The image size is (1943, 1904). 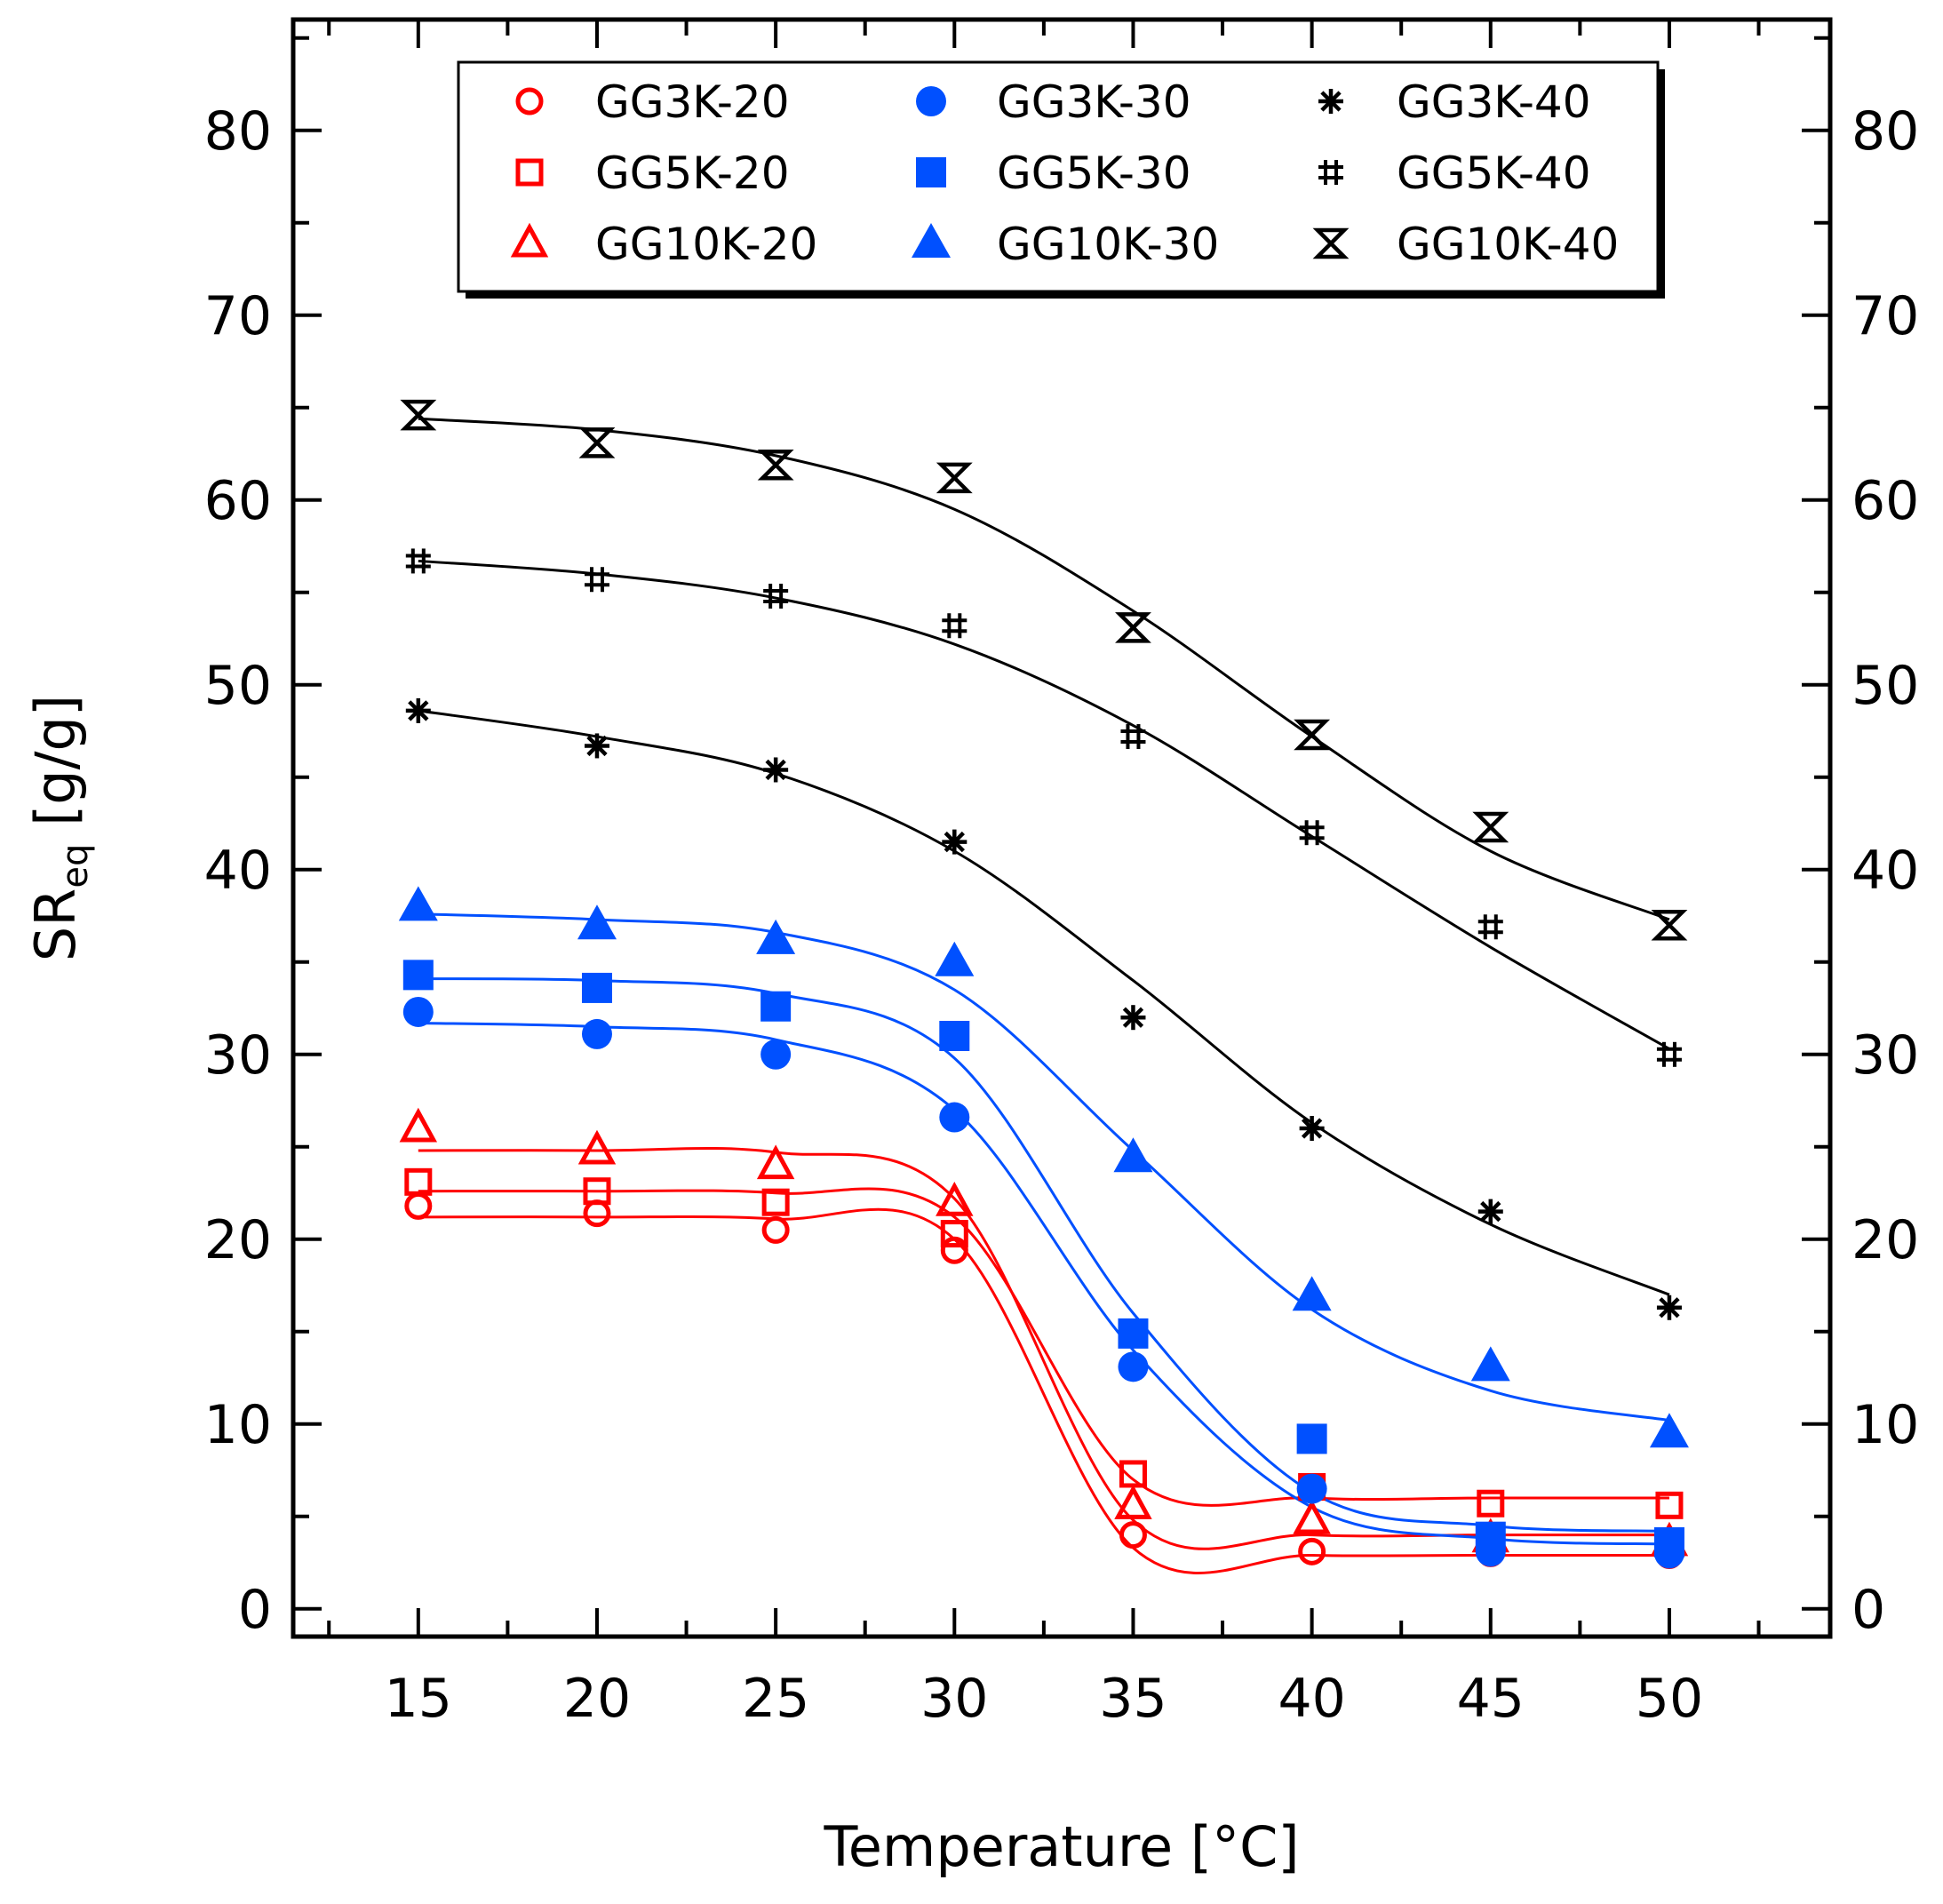 What do you see at coordinates (1885, 1055) in the screenshot?
I see `y-tick-label-right: 30` at bounding box center [1885, 1055].